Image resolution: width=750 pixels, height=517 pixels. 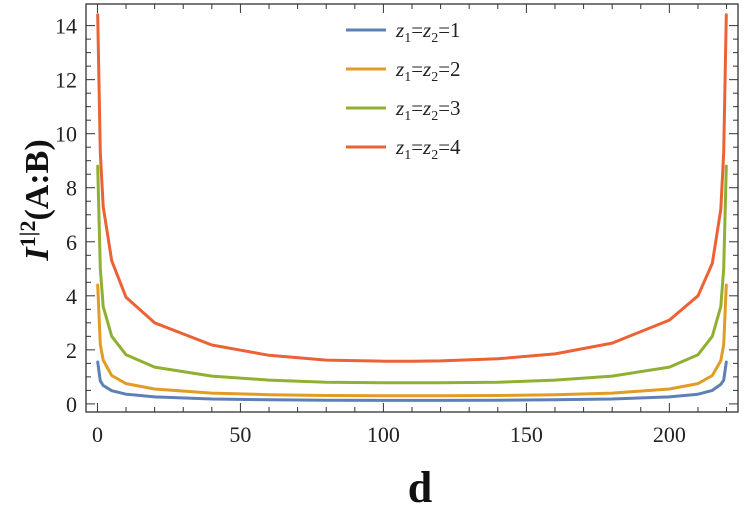 What do you see at coordinates (71, 242) in the screenshot?
I see `y-tick-label: 6` at bounding box center [71, 242].